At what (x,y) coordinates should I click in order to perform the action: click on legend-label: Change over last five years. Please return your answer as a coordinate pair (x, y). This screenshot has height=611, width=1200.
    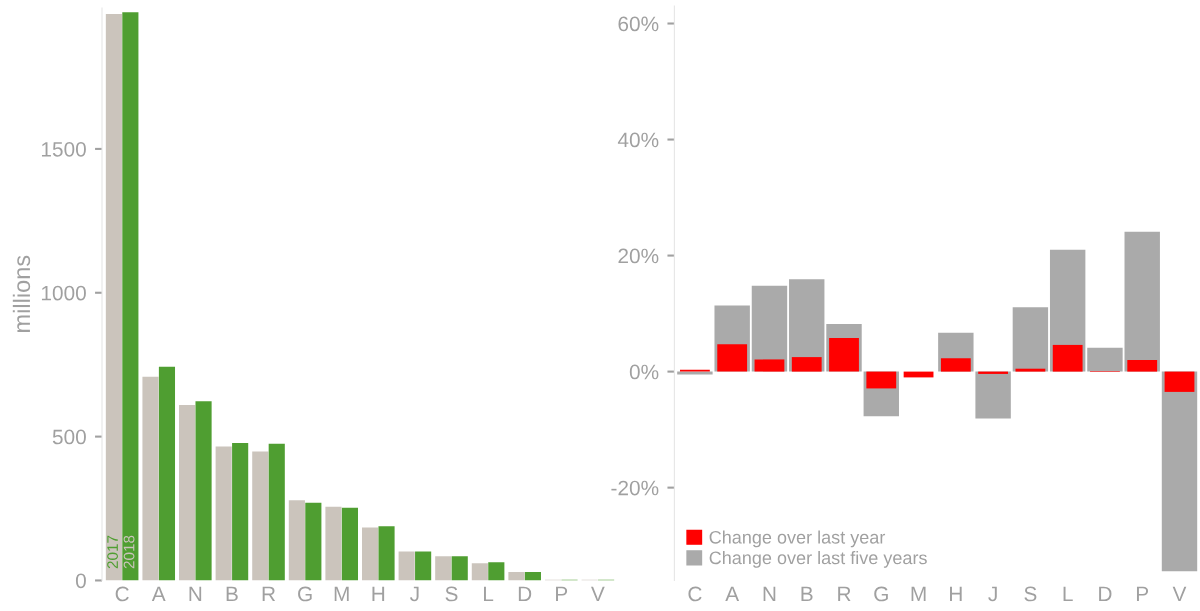
    Looking at the image, I should click on (818, 559).